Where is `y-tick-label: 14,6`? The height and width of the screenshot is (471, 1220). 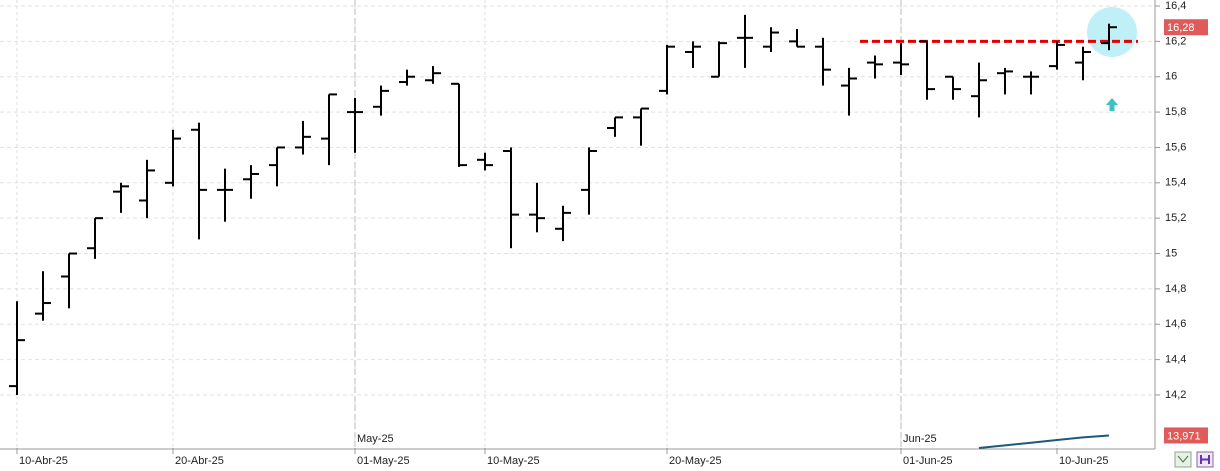 y-tick-label: 14,6 is located at coordinates (1175, 324).